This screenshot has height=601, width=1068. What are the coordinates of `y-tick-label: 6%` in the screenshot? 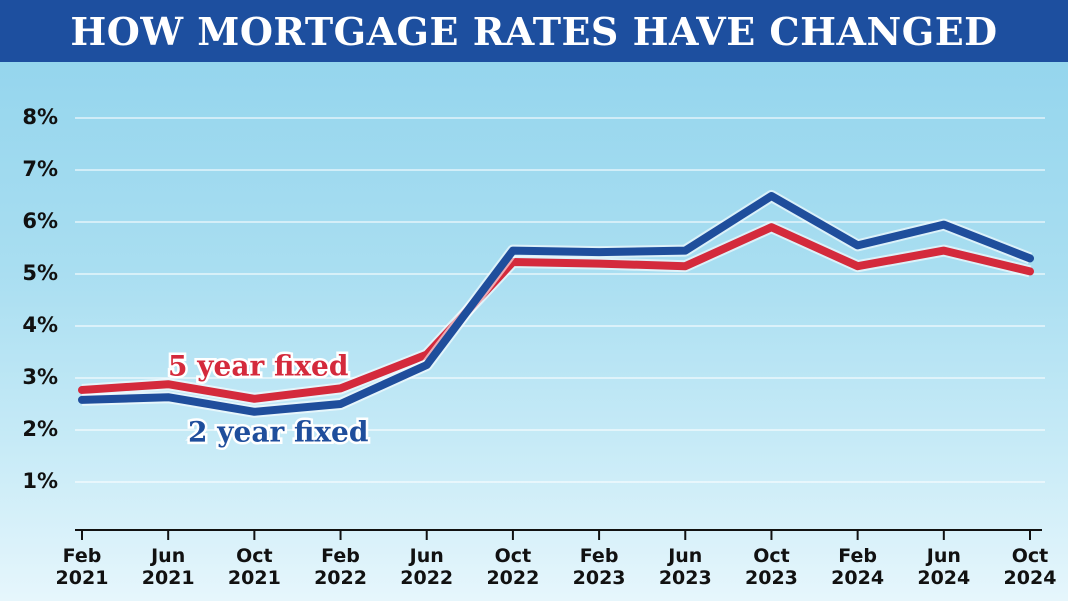 It's located at (40, 221).